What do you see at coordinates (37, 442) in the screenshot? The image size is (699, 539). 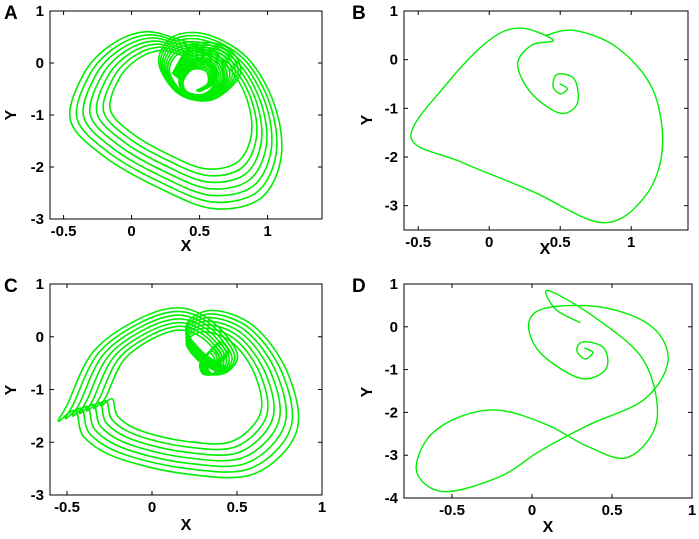 I see `y-tick-label-c: -2` at bounding box center [37, 442].